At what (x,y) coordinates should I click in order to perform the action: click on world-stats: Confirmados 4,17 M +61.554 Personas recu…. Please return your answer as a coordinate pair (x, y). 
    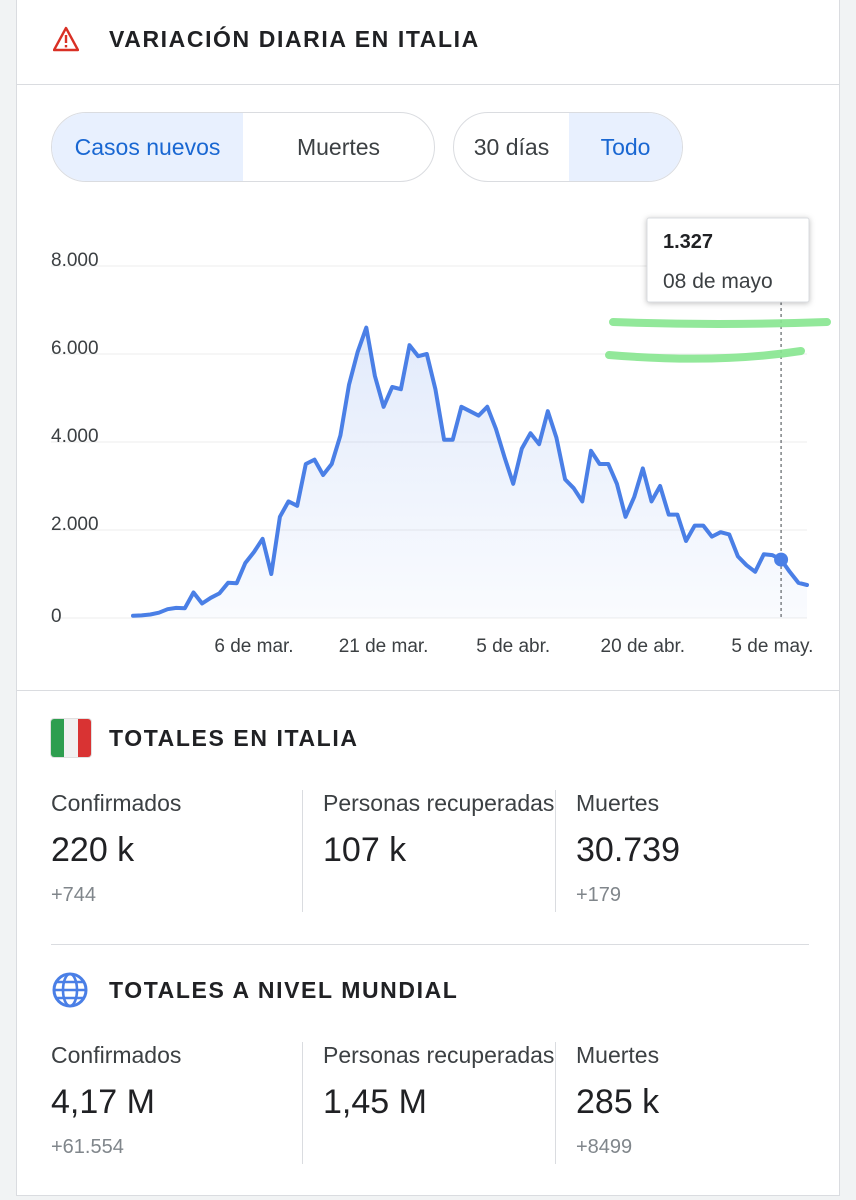
    Looking at the image, I should click on (428, 1107).